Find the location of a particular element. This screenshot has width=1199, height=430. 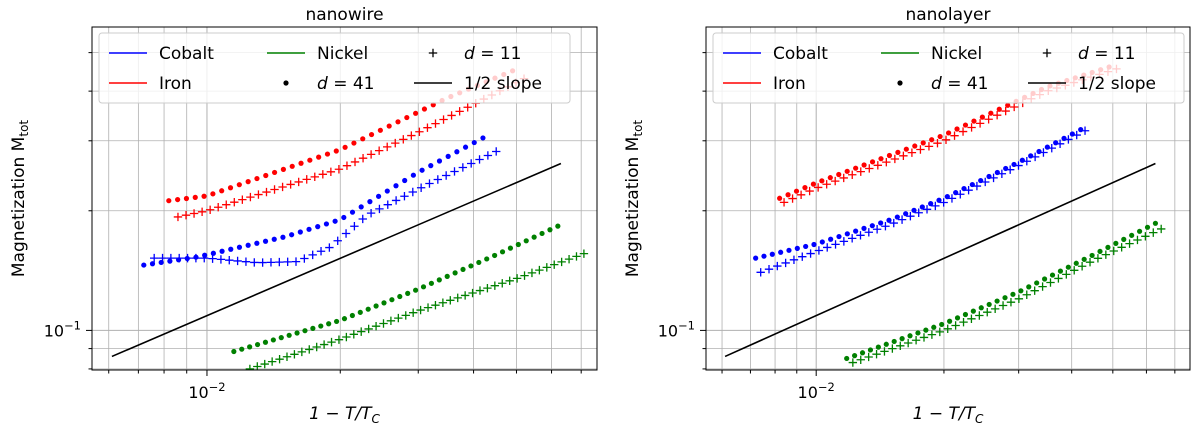

legend-frame is located at coordinates (334, 68).